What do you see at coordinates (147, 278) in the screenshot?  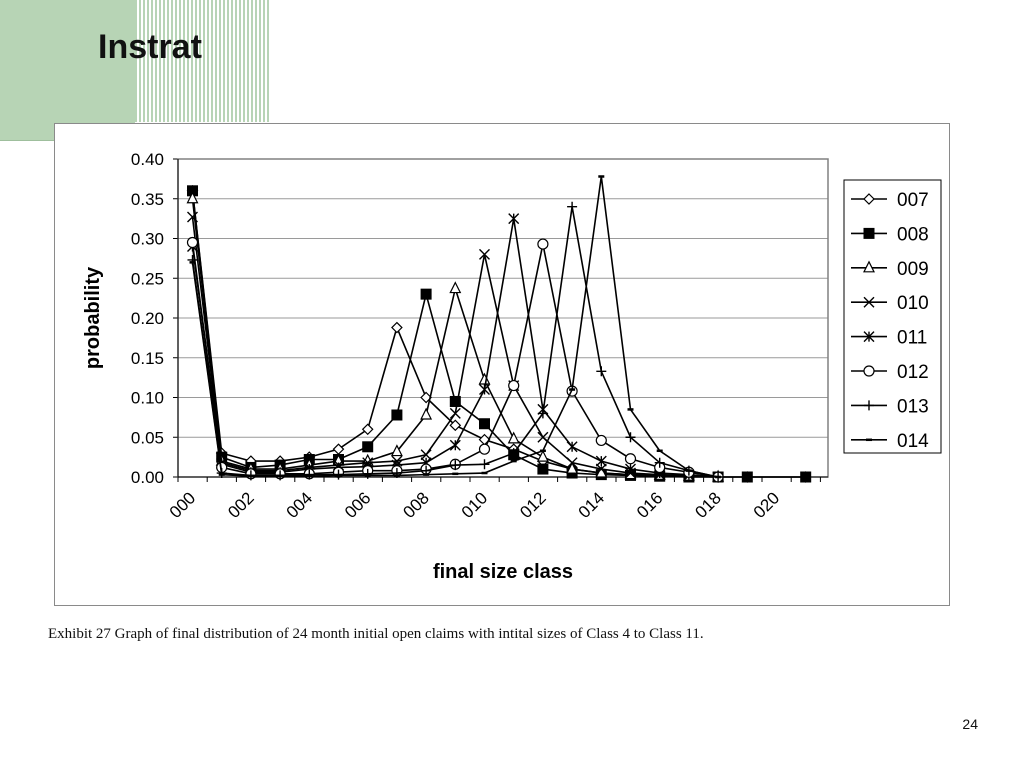 I see `y-tick-label: 0.25` at bounding box center [147, 278].